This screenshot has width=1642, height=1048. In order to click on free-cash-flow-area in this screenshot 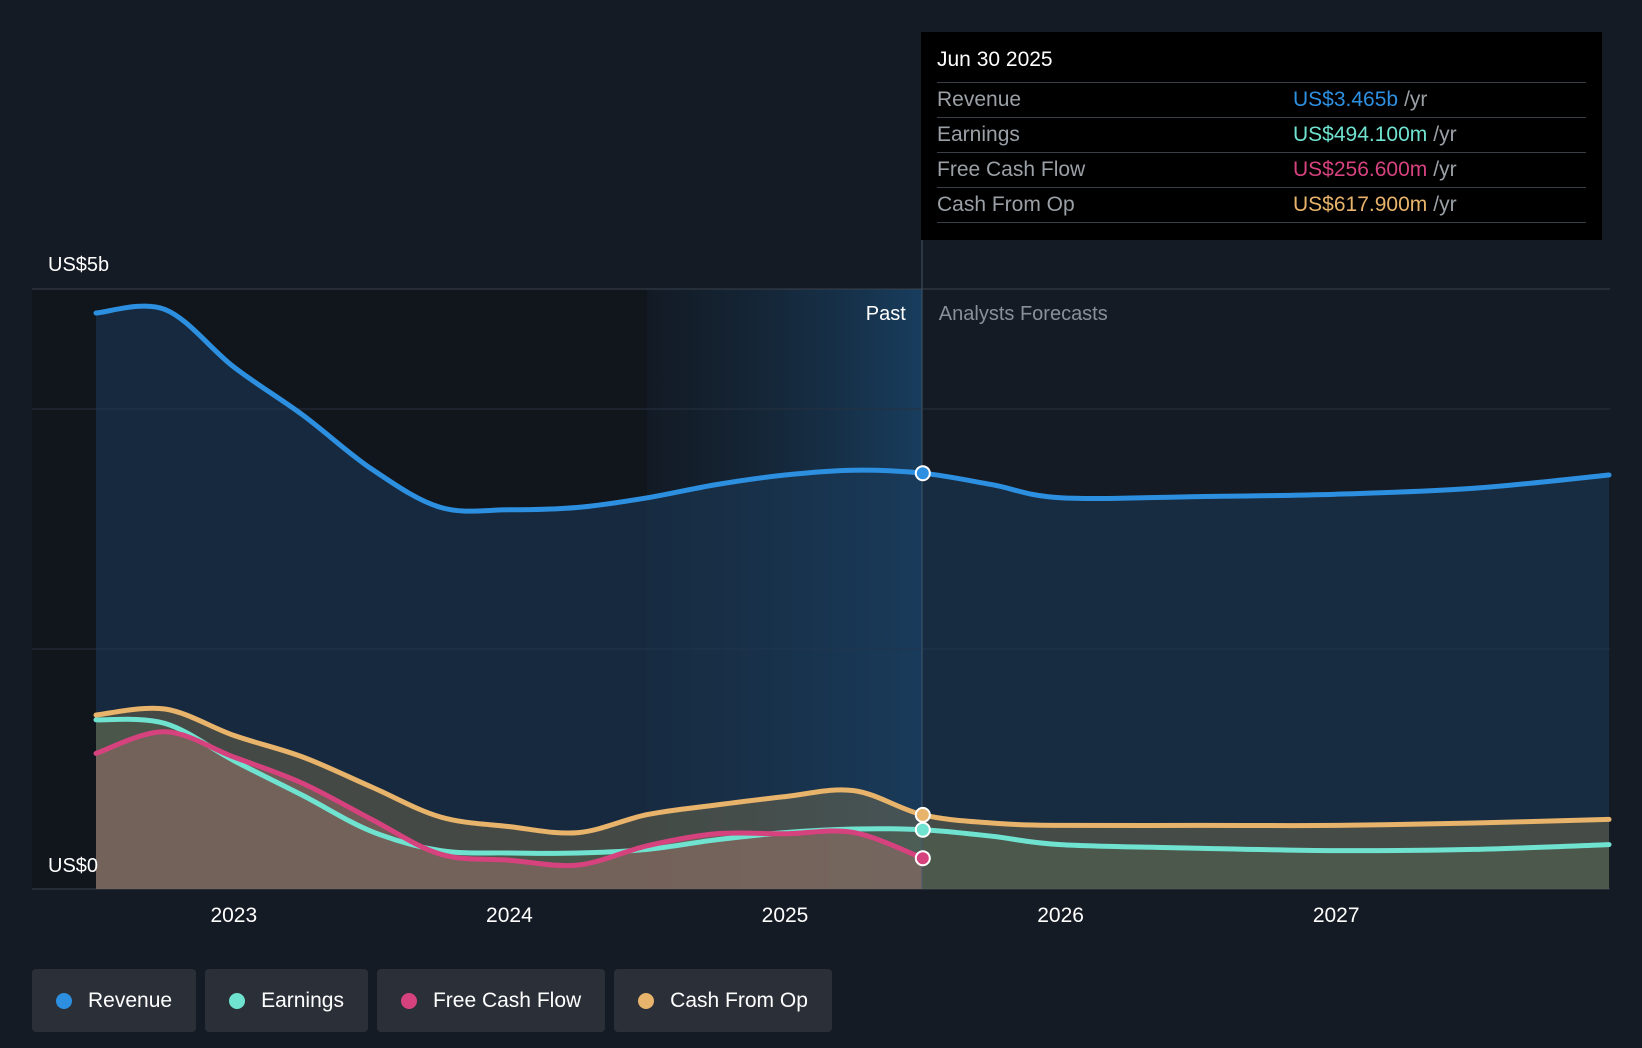, I will do `click(509, 810)`.